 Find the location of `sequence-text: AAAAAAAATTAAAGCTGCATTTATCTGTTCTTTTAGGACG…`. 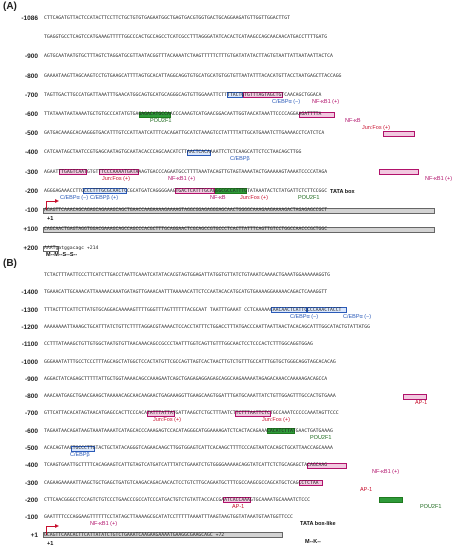

sequence-text: AAAAAAAATTAAAGCTGCATTTATCTGTTCTTTTAGGACG… is located at coordinates (207, 327).